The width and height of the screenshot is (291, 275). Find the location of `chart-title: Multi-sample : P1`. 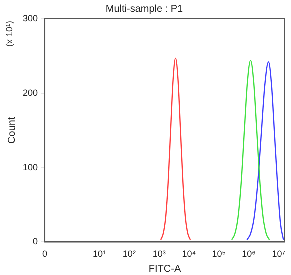

chart-title: Multi-sample : P1 is located at coordinates (145, 9).